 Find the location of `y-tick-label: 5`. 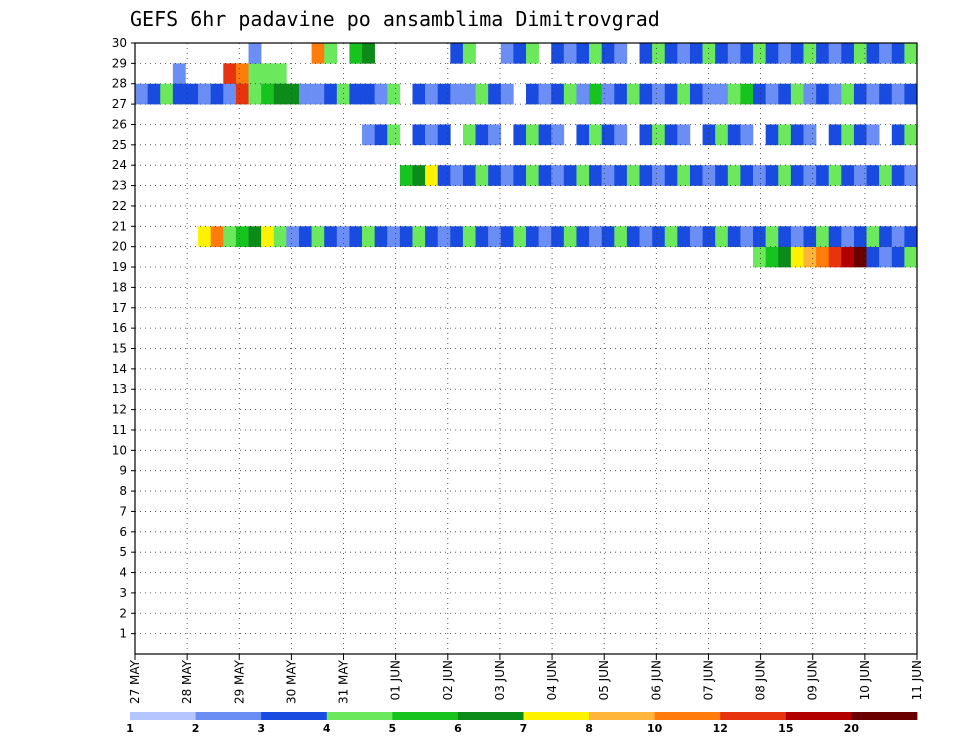

y-tick-label: 5 is located at coordinates (123, 552).